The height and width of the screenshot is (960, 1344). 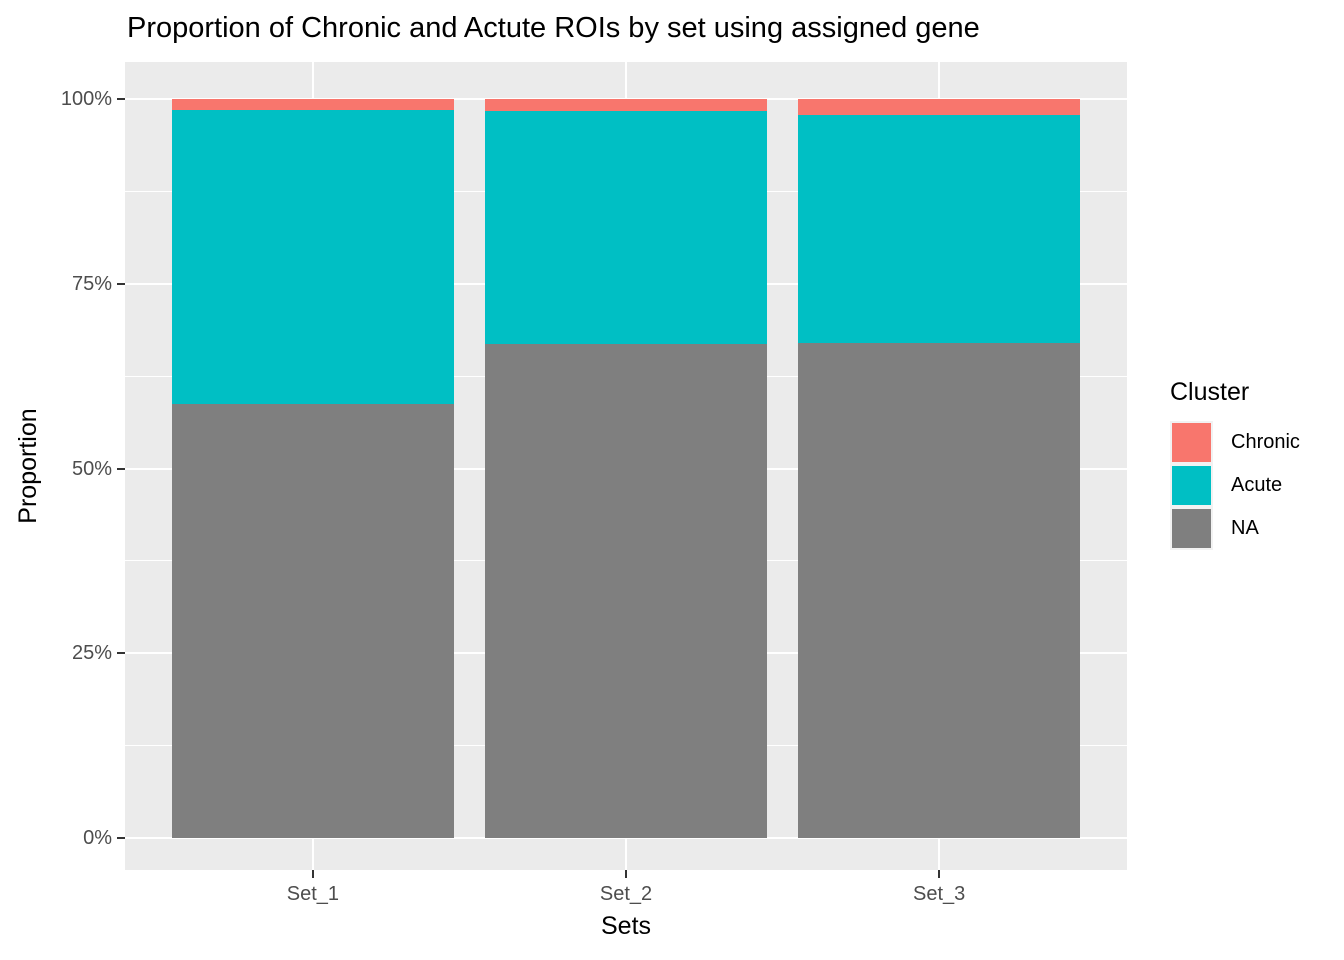 I want to click on legend-swatch-NA, so click(x=1191, y=528).